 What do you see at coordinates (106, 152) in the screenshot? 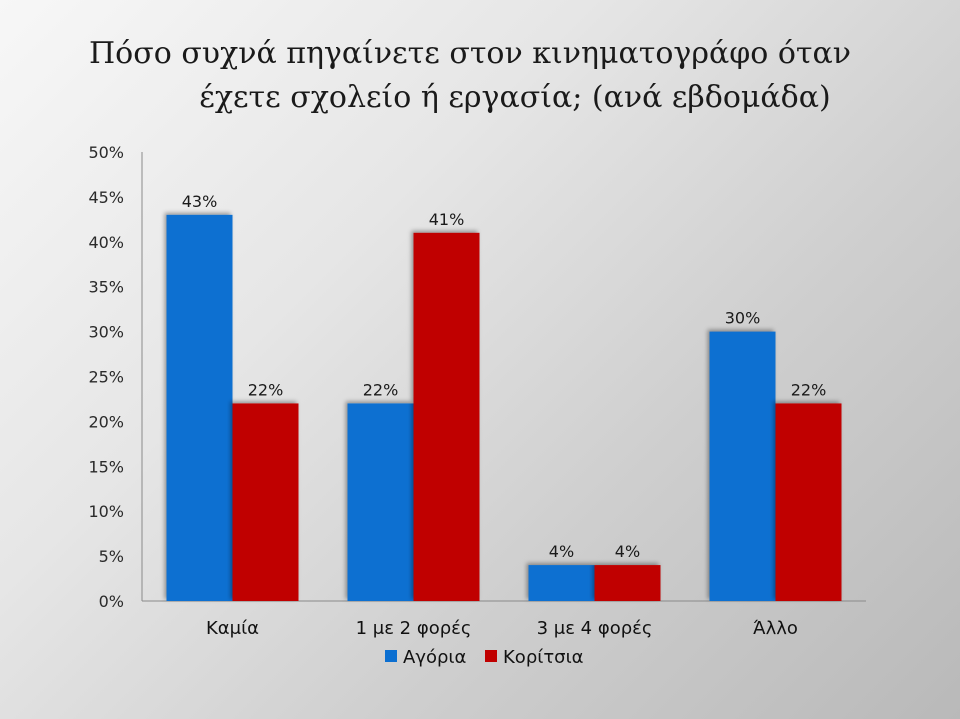
I see `y-tick-label: 50%` at bounding box center [106, 152].